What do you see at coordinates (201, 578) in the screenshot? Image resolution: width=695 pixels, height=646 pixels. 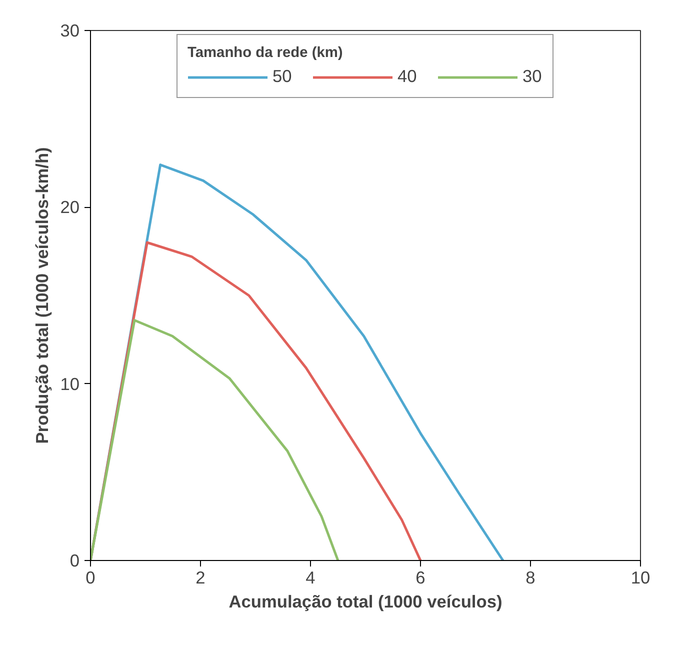 I see `x-tick-label: 2` at bounding box center [201, 578].